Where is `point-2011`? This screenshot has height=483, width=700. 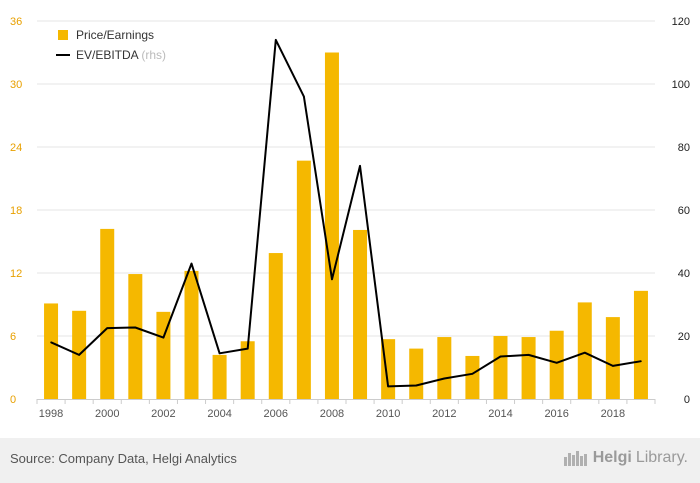 point-2011 is located at coordinates (416, 385).